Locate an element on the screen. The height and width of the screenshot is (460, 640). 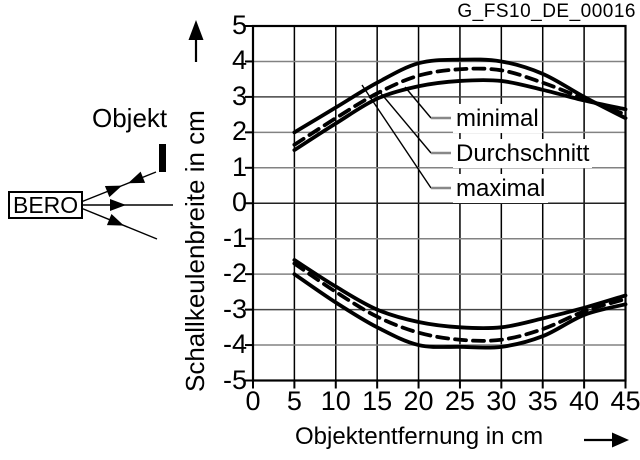
x-tick-label: 0 is located at coordinates (253, 401).